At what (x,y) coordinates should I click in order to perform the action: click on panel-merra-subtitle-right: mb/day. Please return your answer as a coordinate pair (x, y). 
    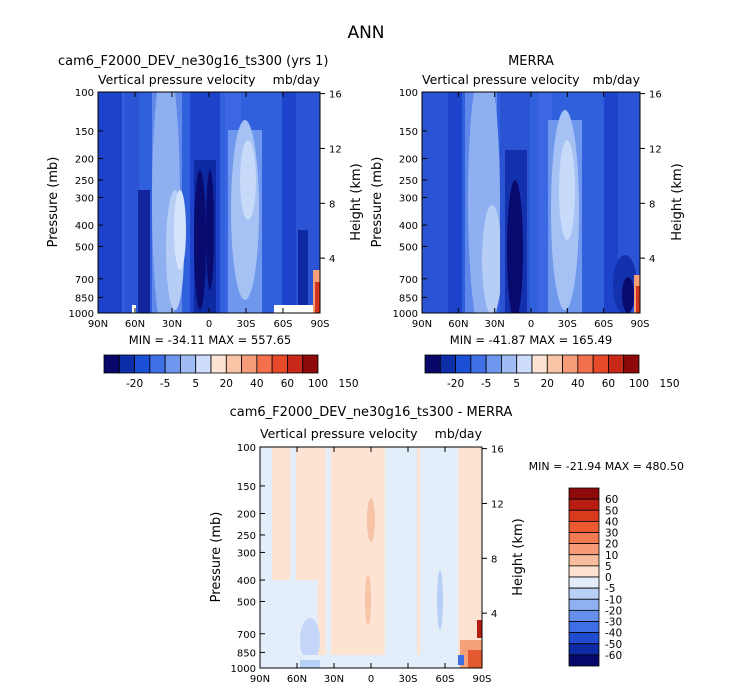
    Looking at the image, I should click on (617, 79).